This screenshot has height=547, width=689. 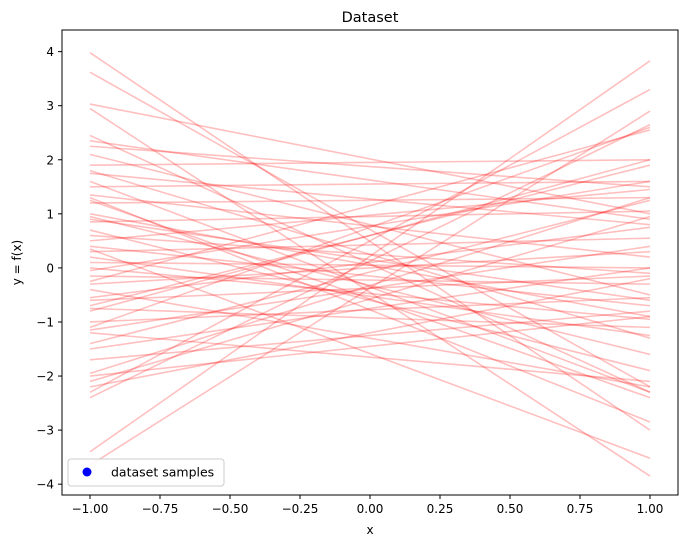 What do you see at coordinates (510, 509) in the screenshot?
I see `x-tick-label: 0.50` at bounding box center [510, 509].